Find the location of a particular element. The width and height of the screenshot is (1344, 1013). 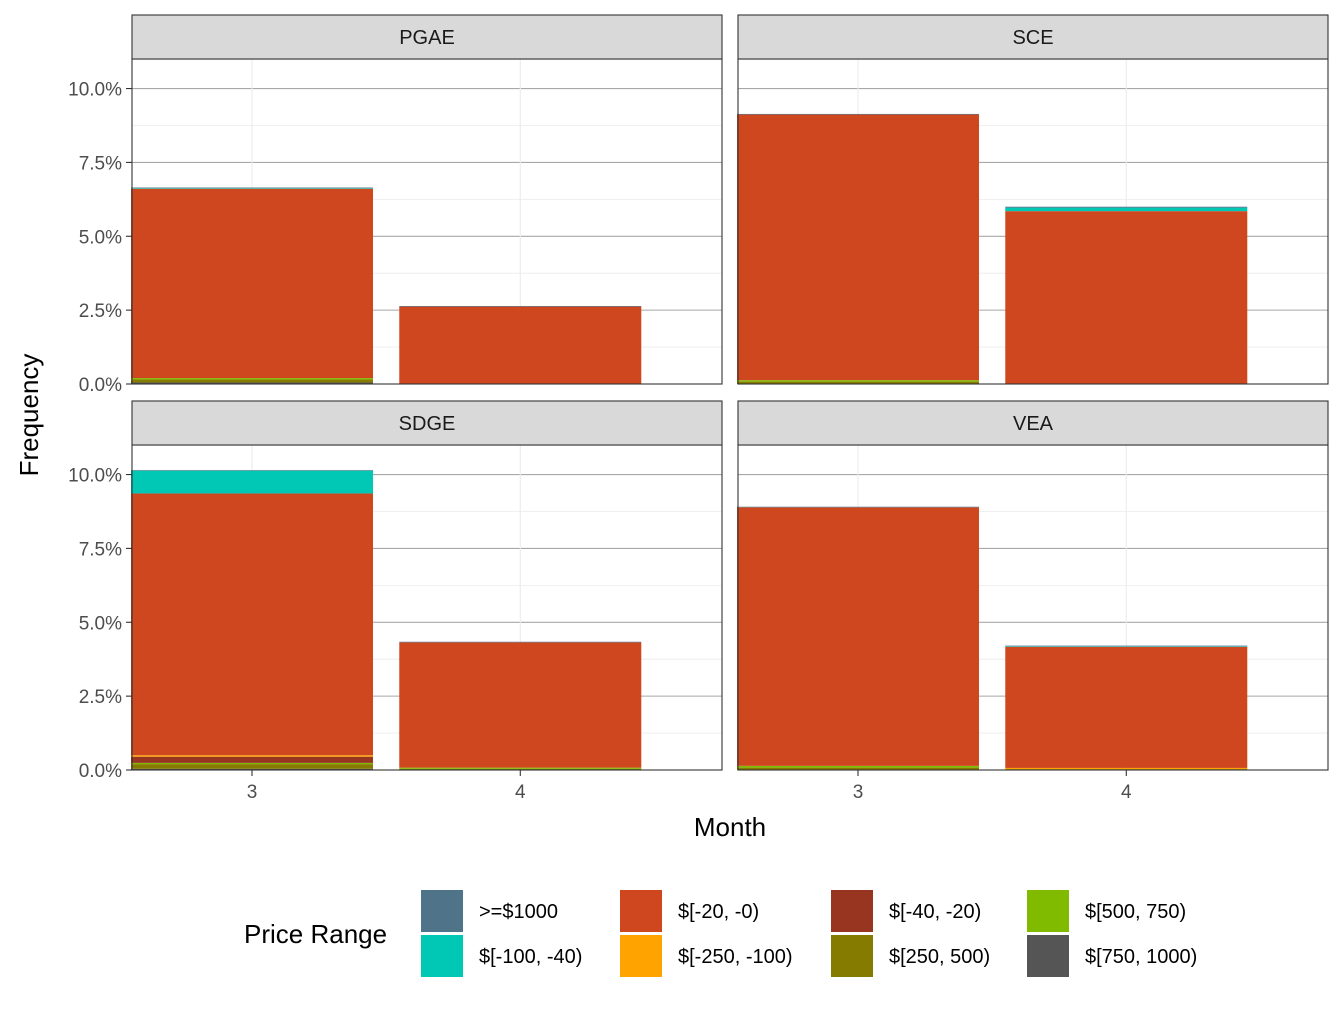

facet-label-pgae: PGAE is located at coordinates (427, 38).